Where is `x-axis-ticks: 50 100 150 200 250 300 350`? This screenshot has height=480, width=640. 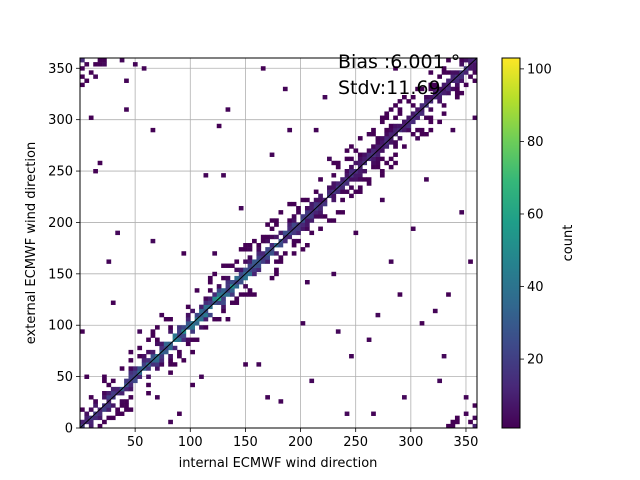
x-axis-ticks: 50 100 150 200 250 300 350 is located at coordinates (303, 439).